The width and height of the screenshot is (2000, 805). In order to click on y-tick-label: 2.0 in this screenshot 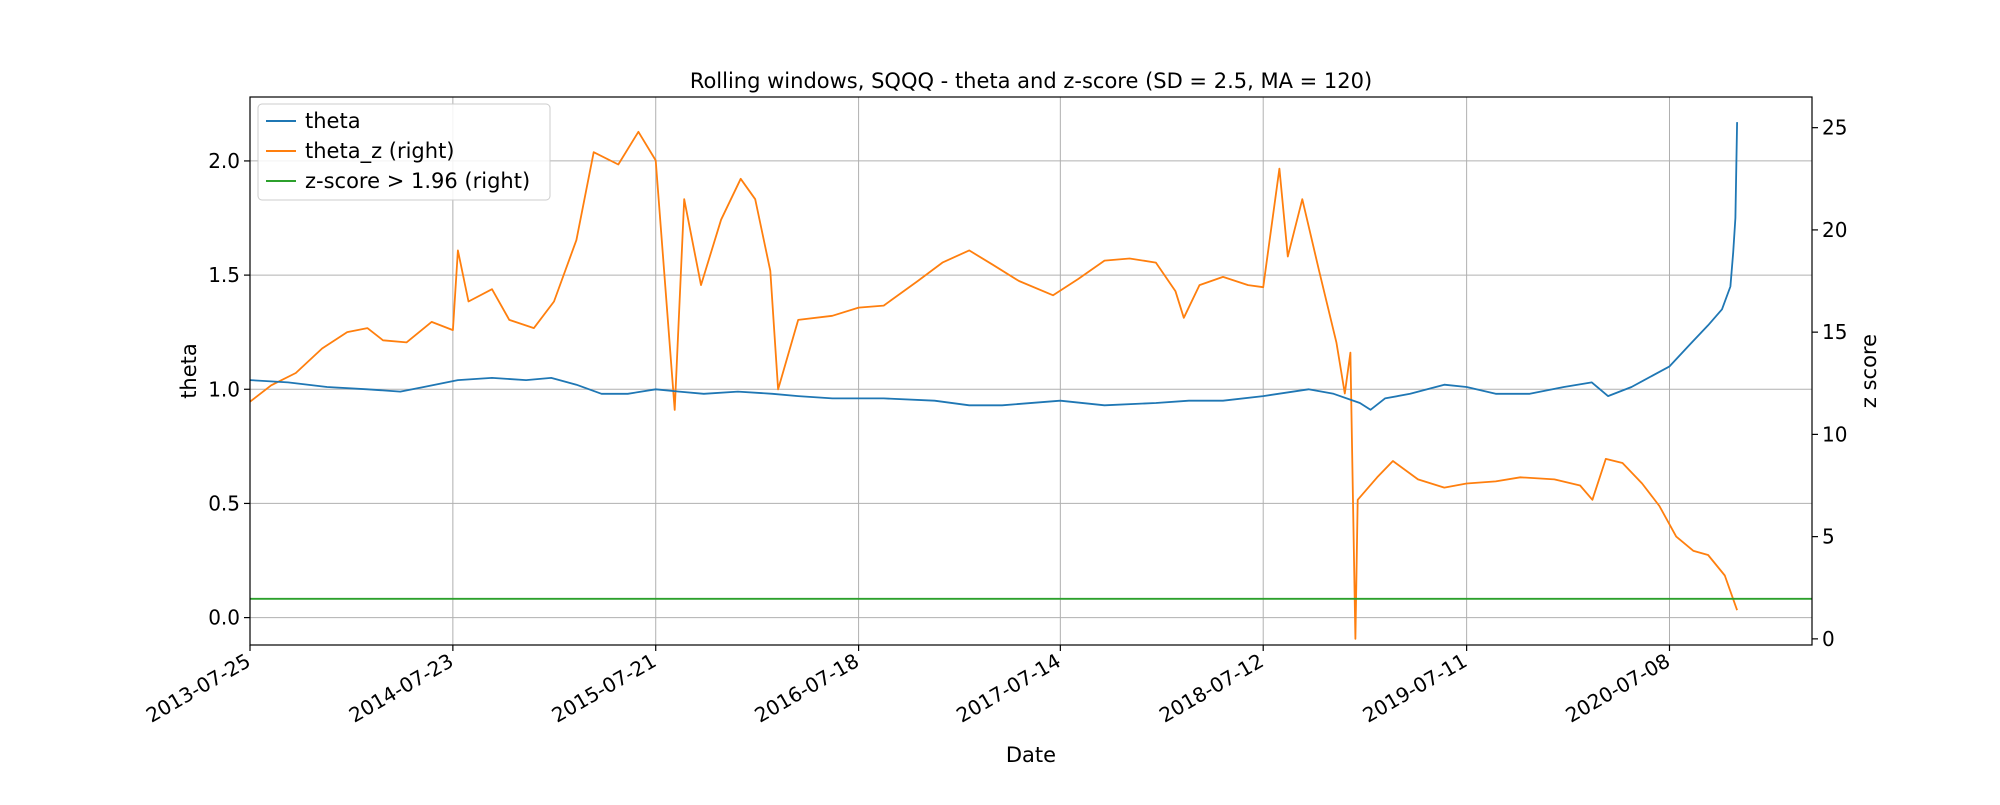, I will do `click(224, 161)`.